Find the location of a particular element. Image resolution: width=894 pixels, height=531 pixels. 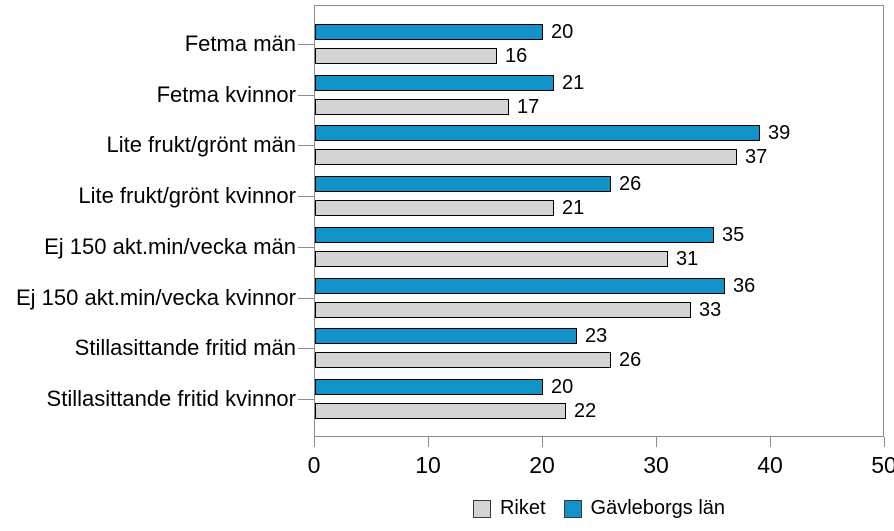

bar-value-label: 33 is located at coordinates (710, 309).